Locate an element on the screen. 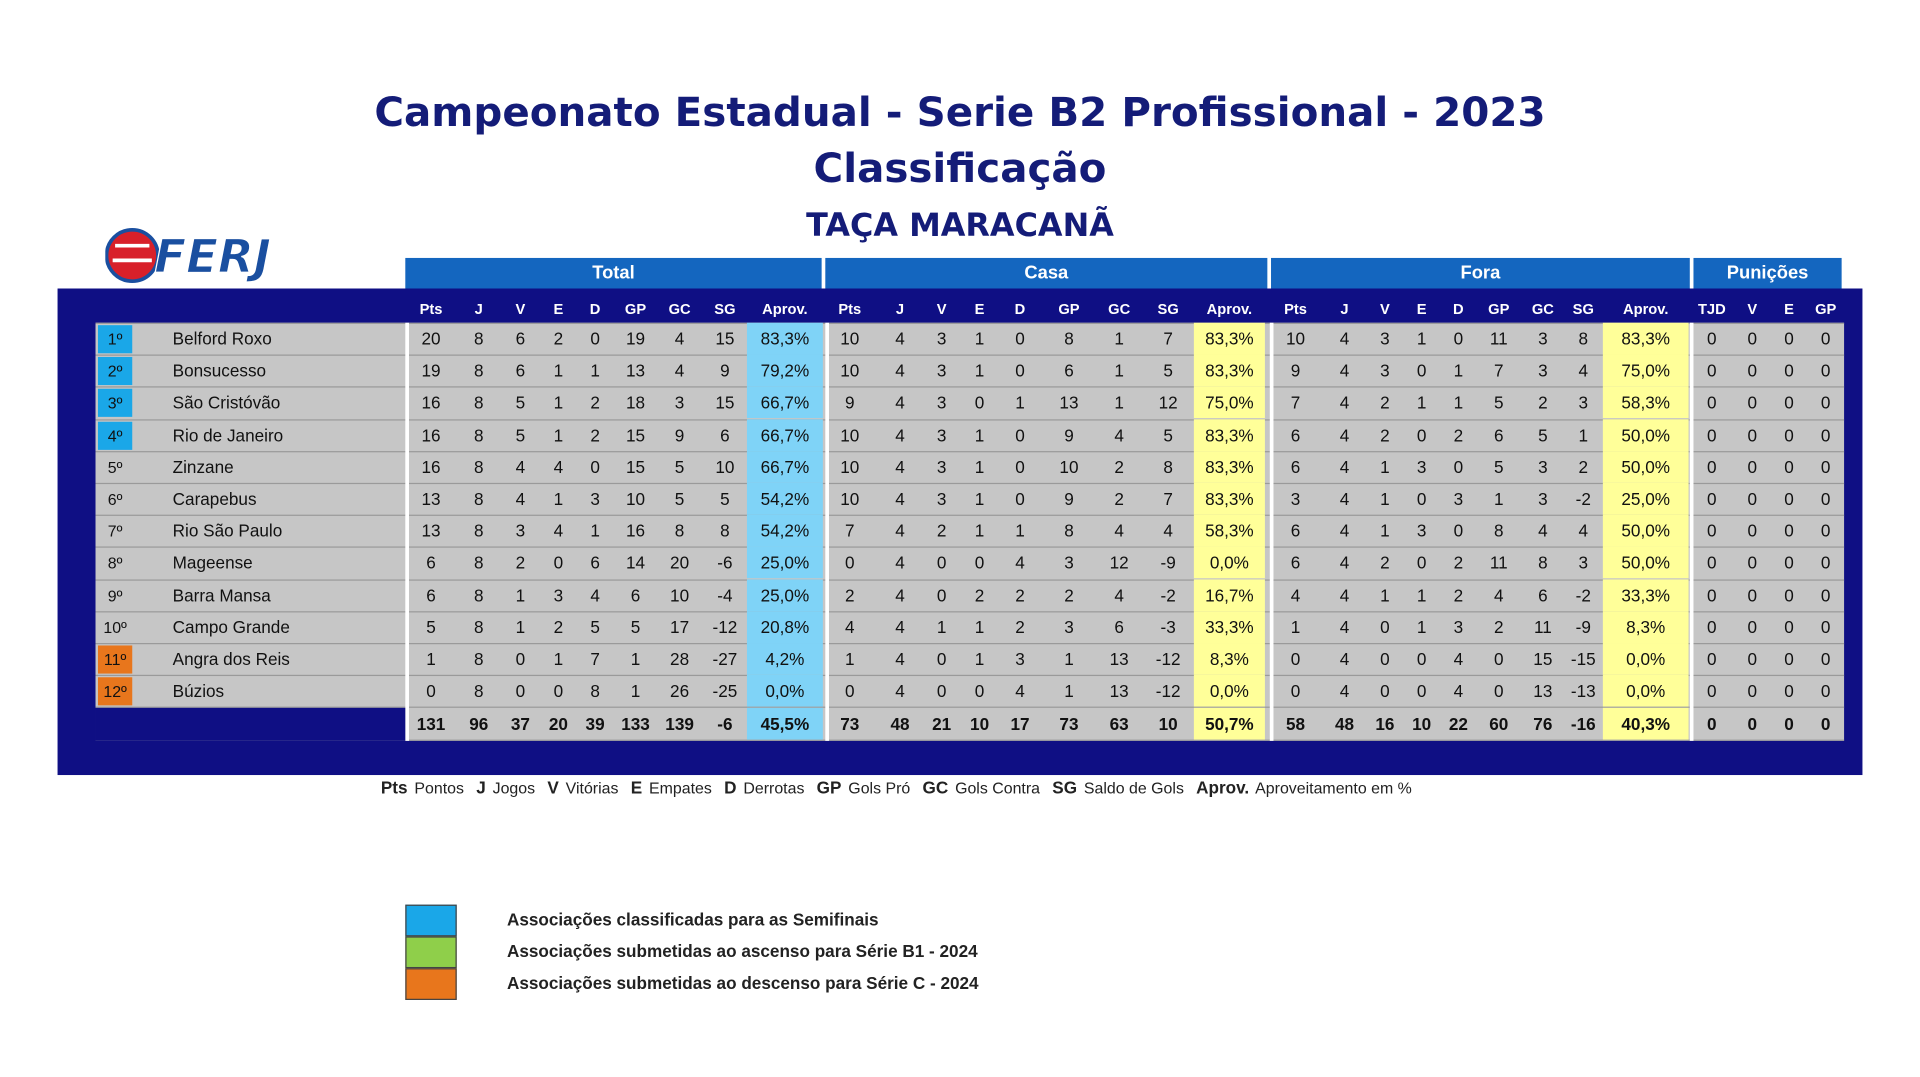 This screenshot has width=1920, height=1077. rank-badge: 2º is located at coordinates (115, 371).